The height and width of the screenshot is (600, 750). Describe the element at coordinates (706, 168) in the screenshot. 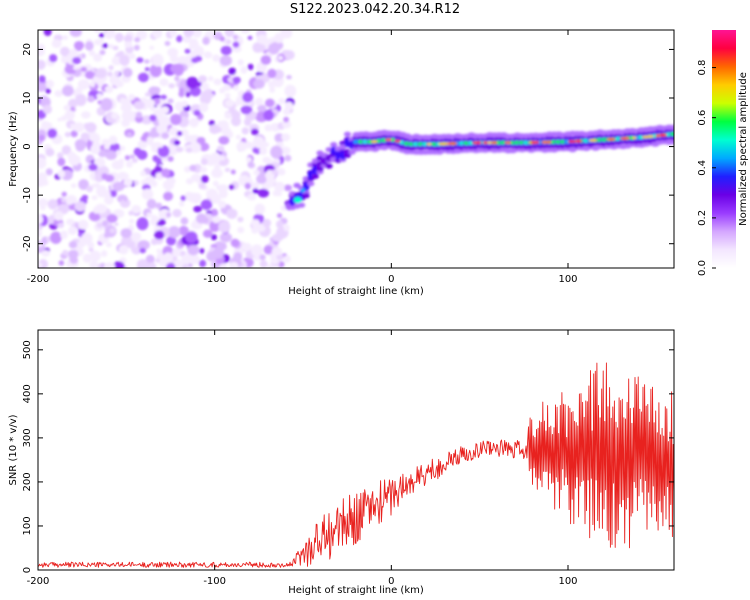

I see `colorbar-axis: 0.0 0.2 0.4 0.6 0.8` at that location.